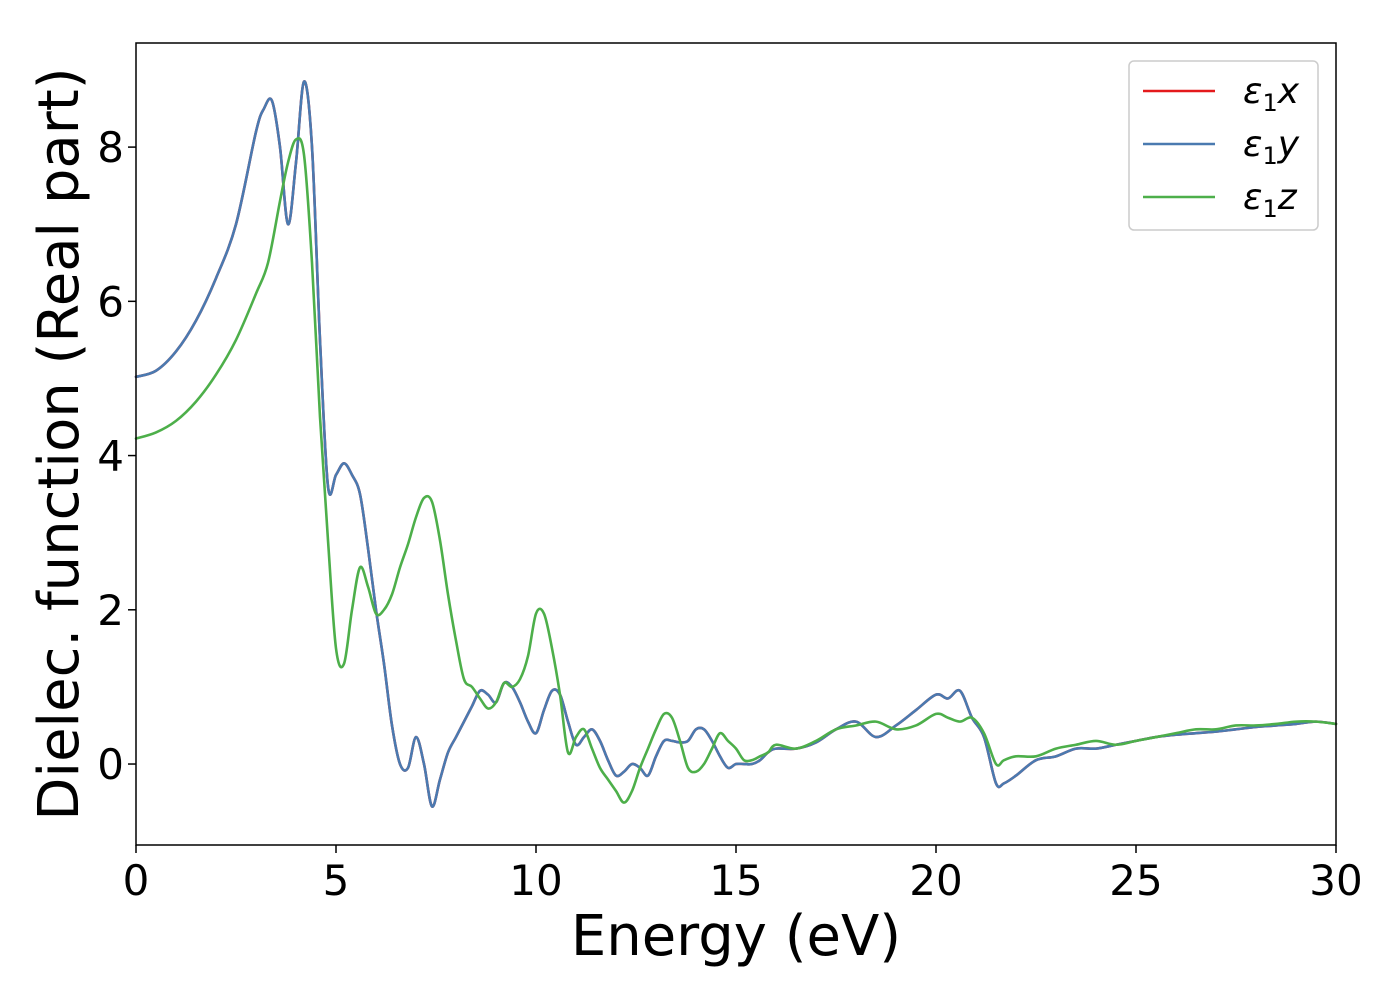 This screenshot has height=1000, width=1400. What do you see at coordinates (136, 880) in the screenshot?
I see `x-tick-label: 0` at bounding box center [136, 880].